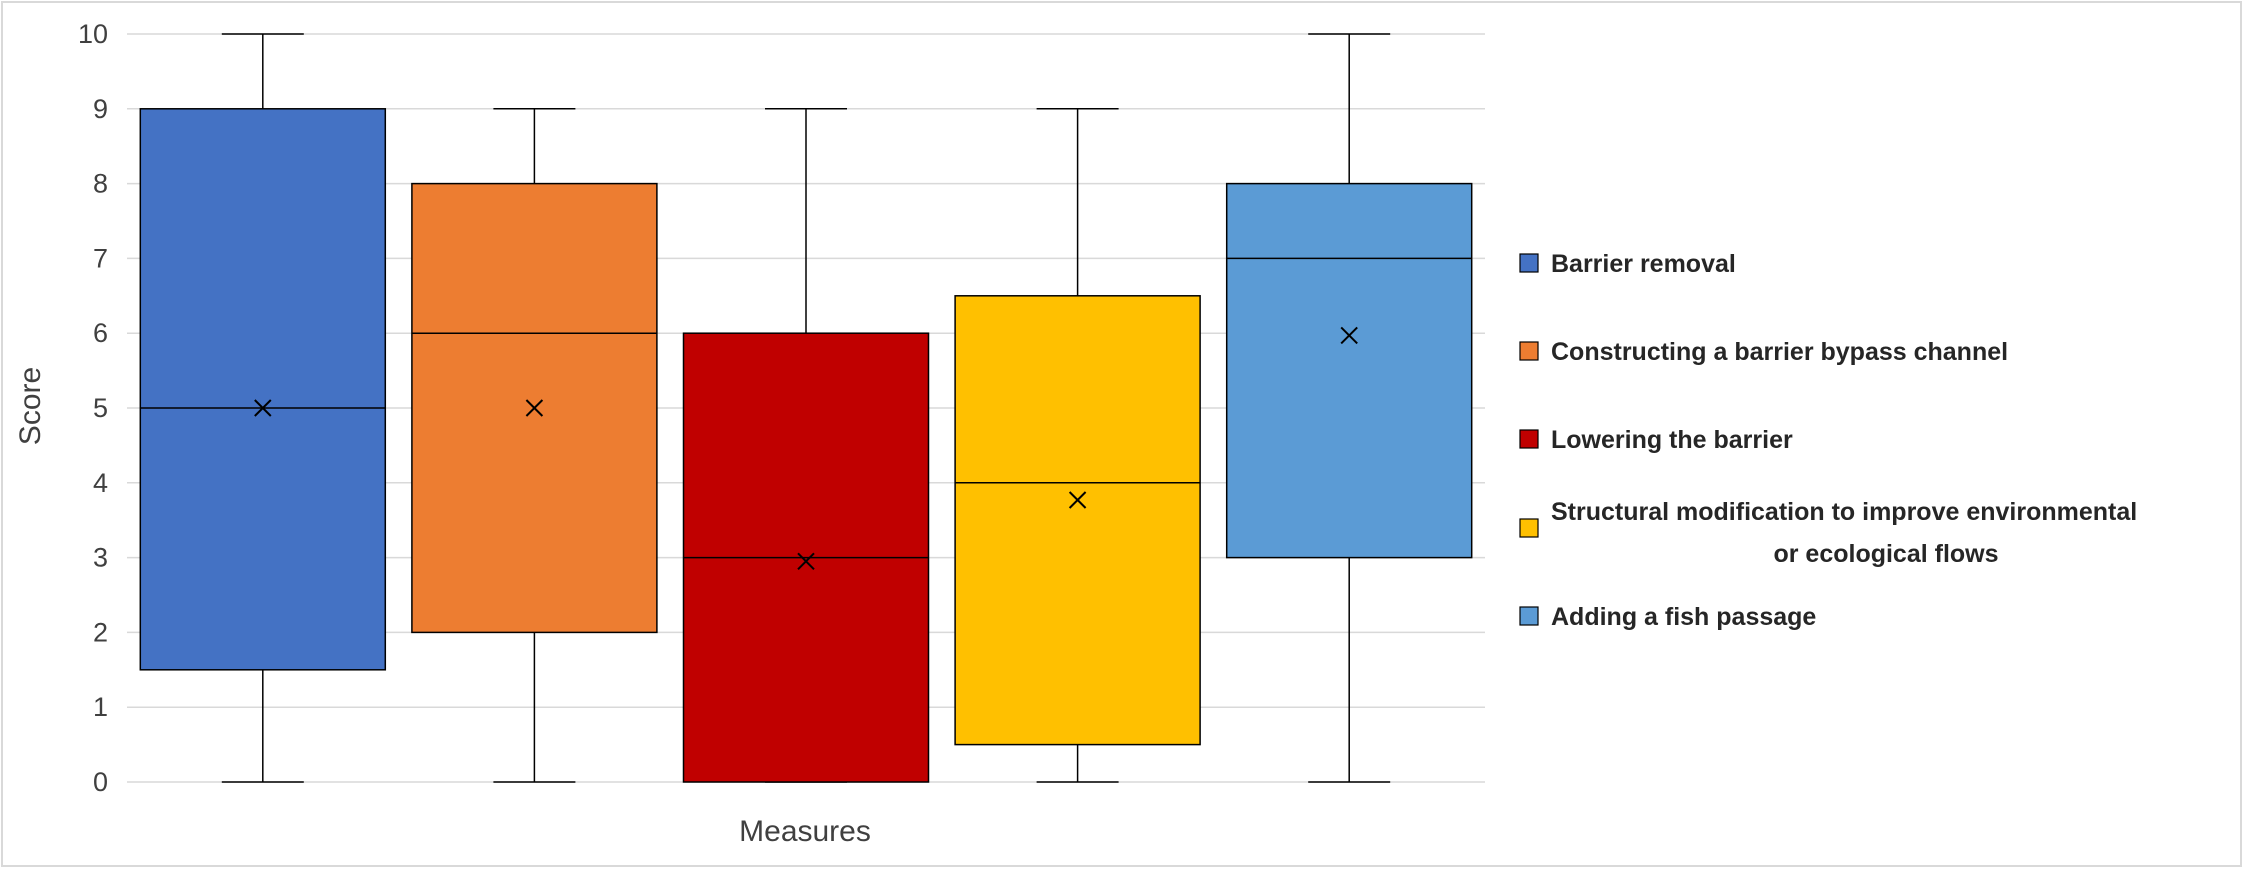 Image resolution: width=2245 pixels, height=875 pixels. Describe the element at coordinates (100, 333) in the screenshot. I see `y-tick-label: 6` at that location.